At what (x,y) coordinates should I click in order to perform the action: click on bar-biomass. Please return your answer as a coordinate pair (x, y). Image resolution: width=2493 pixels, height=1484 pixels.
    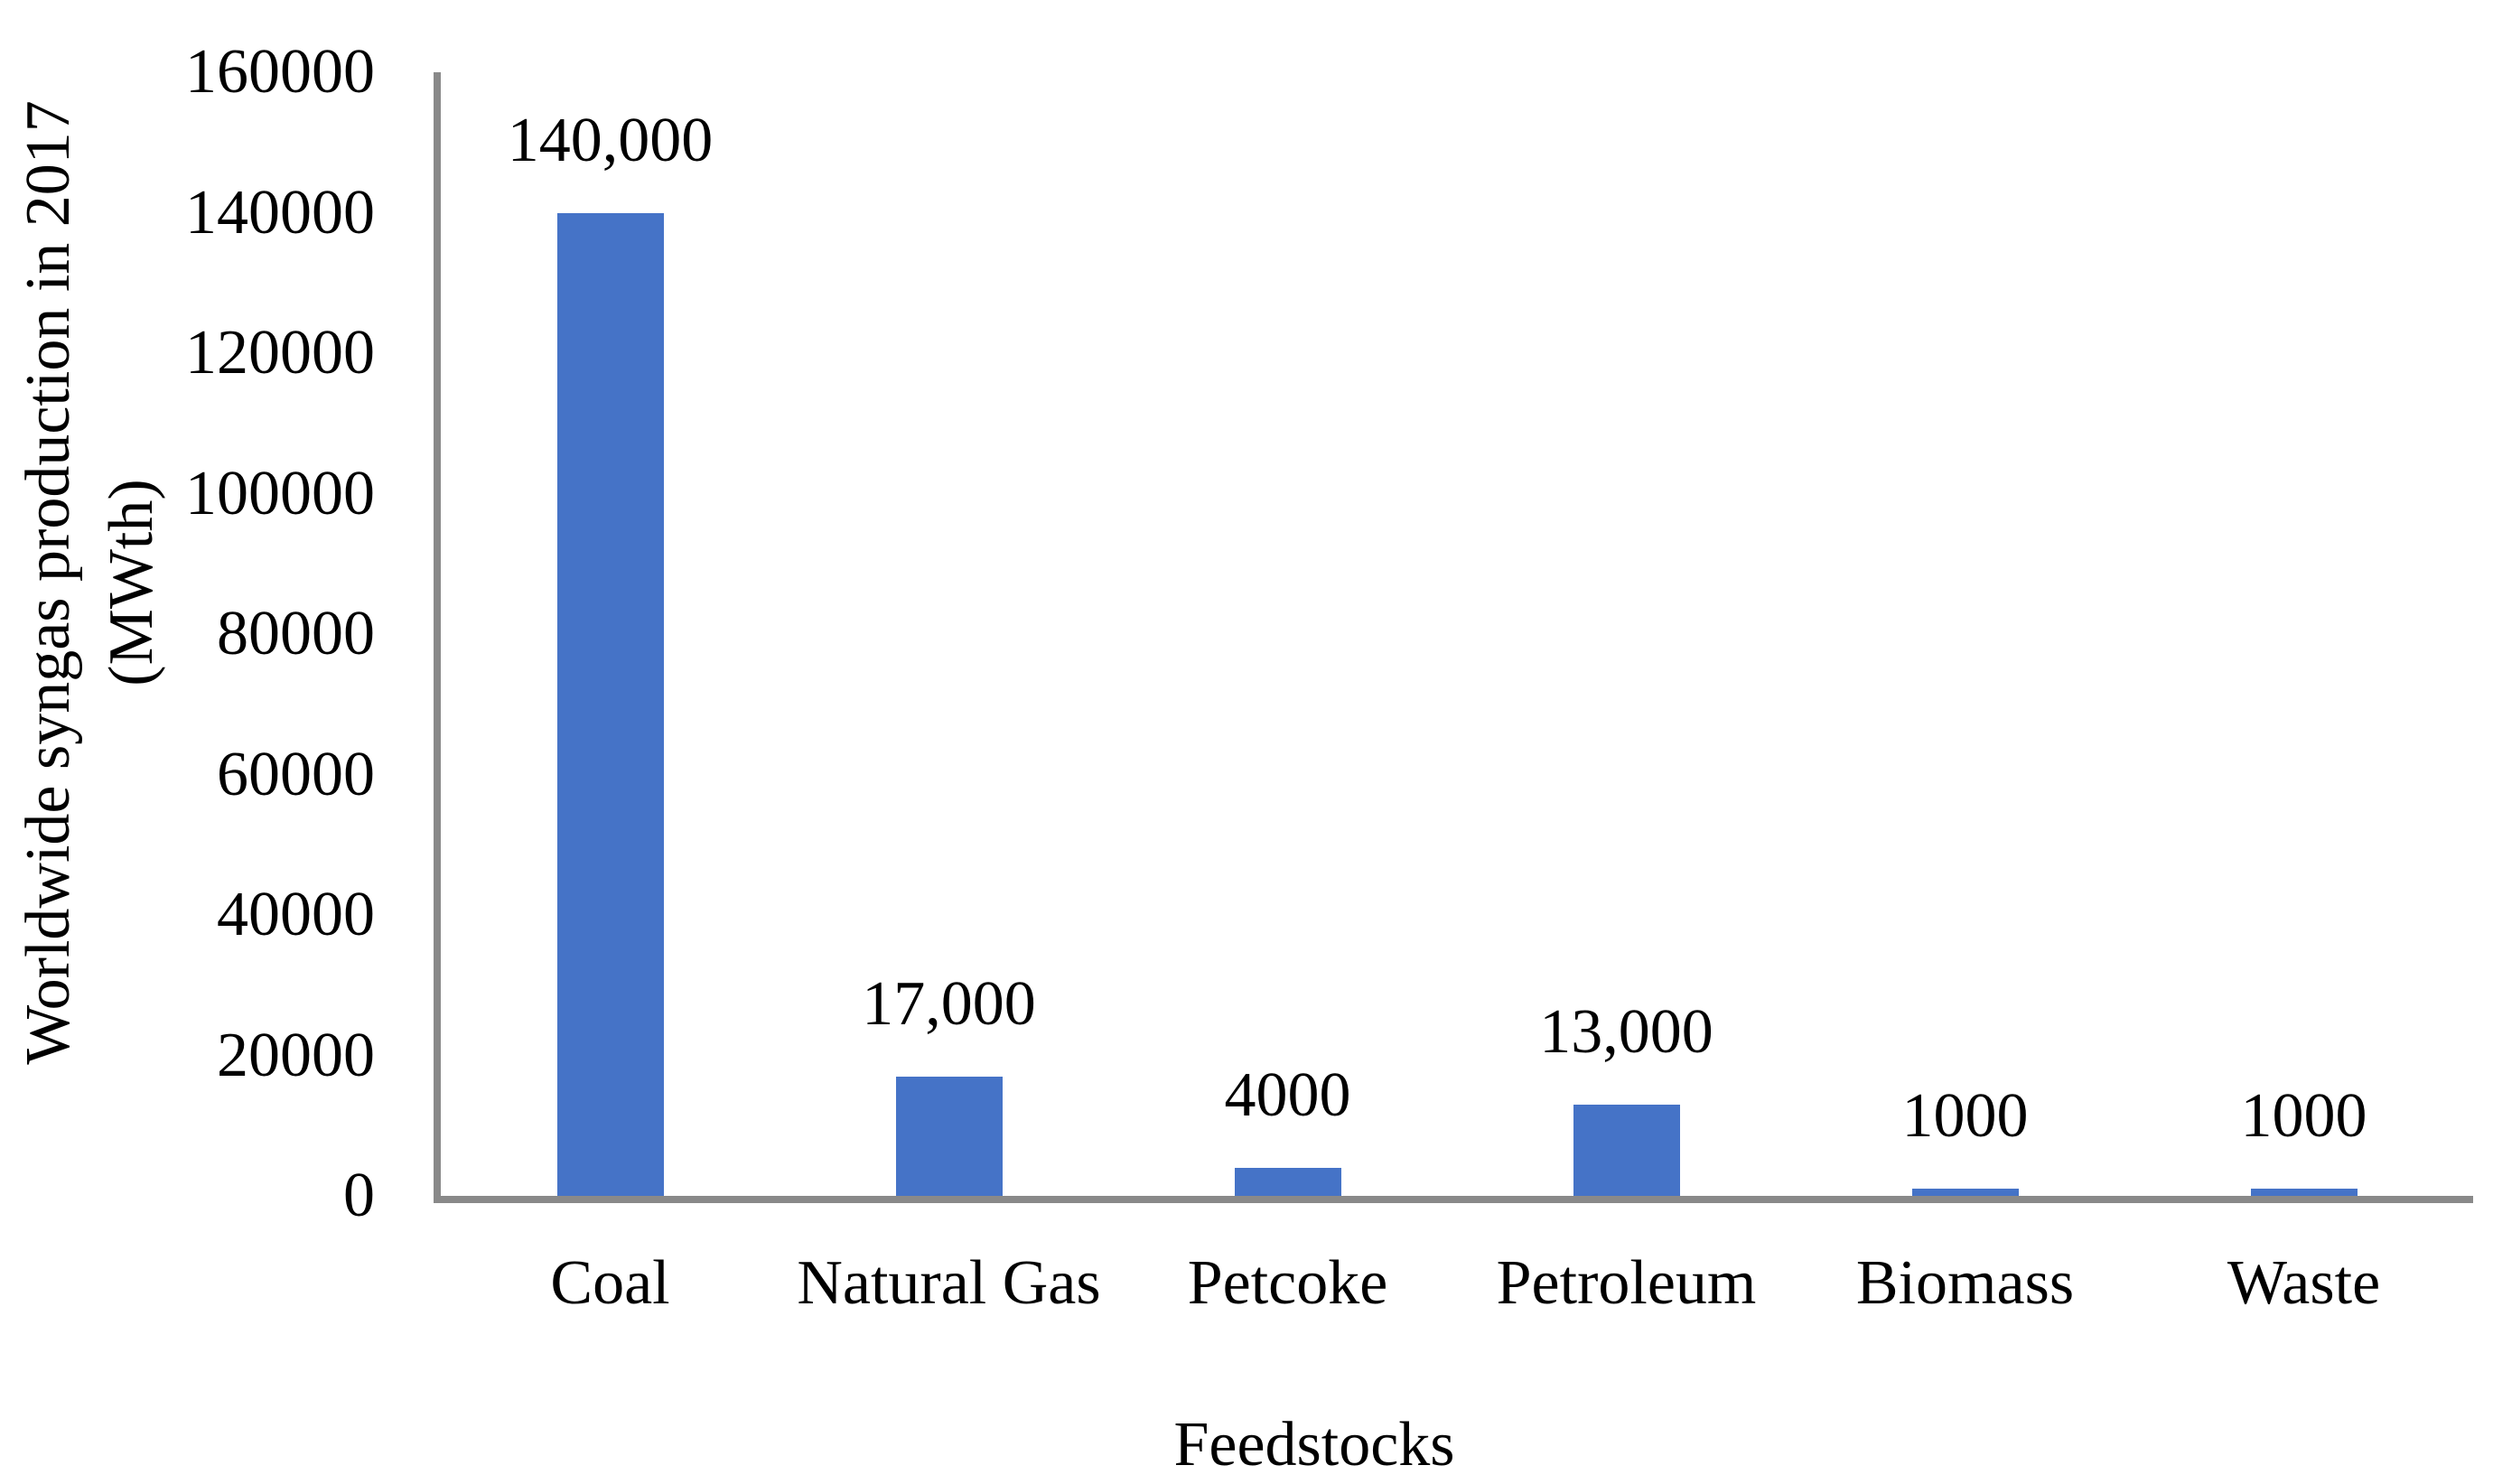
    Looking at the image, I should click on (1965, 1192).